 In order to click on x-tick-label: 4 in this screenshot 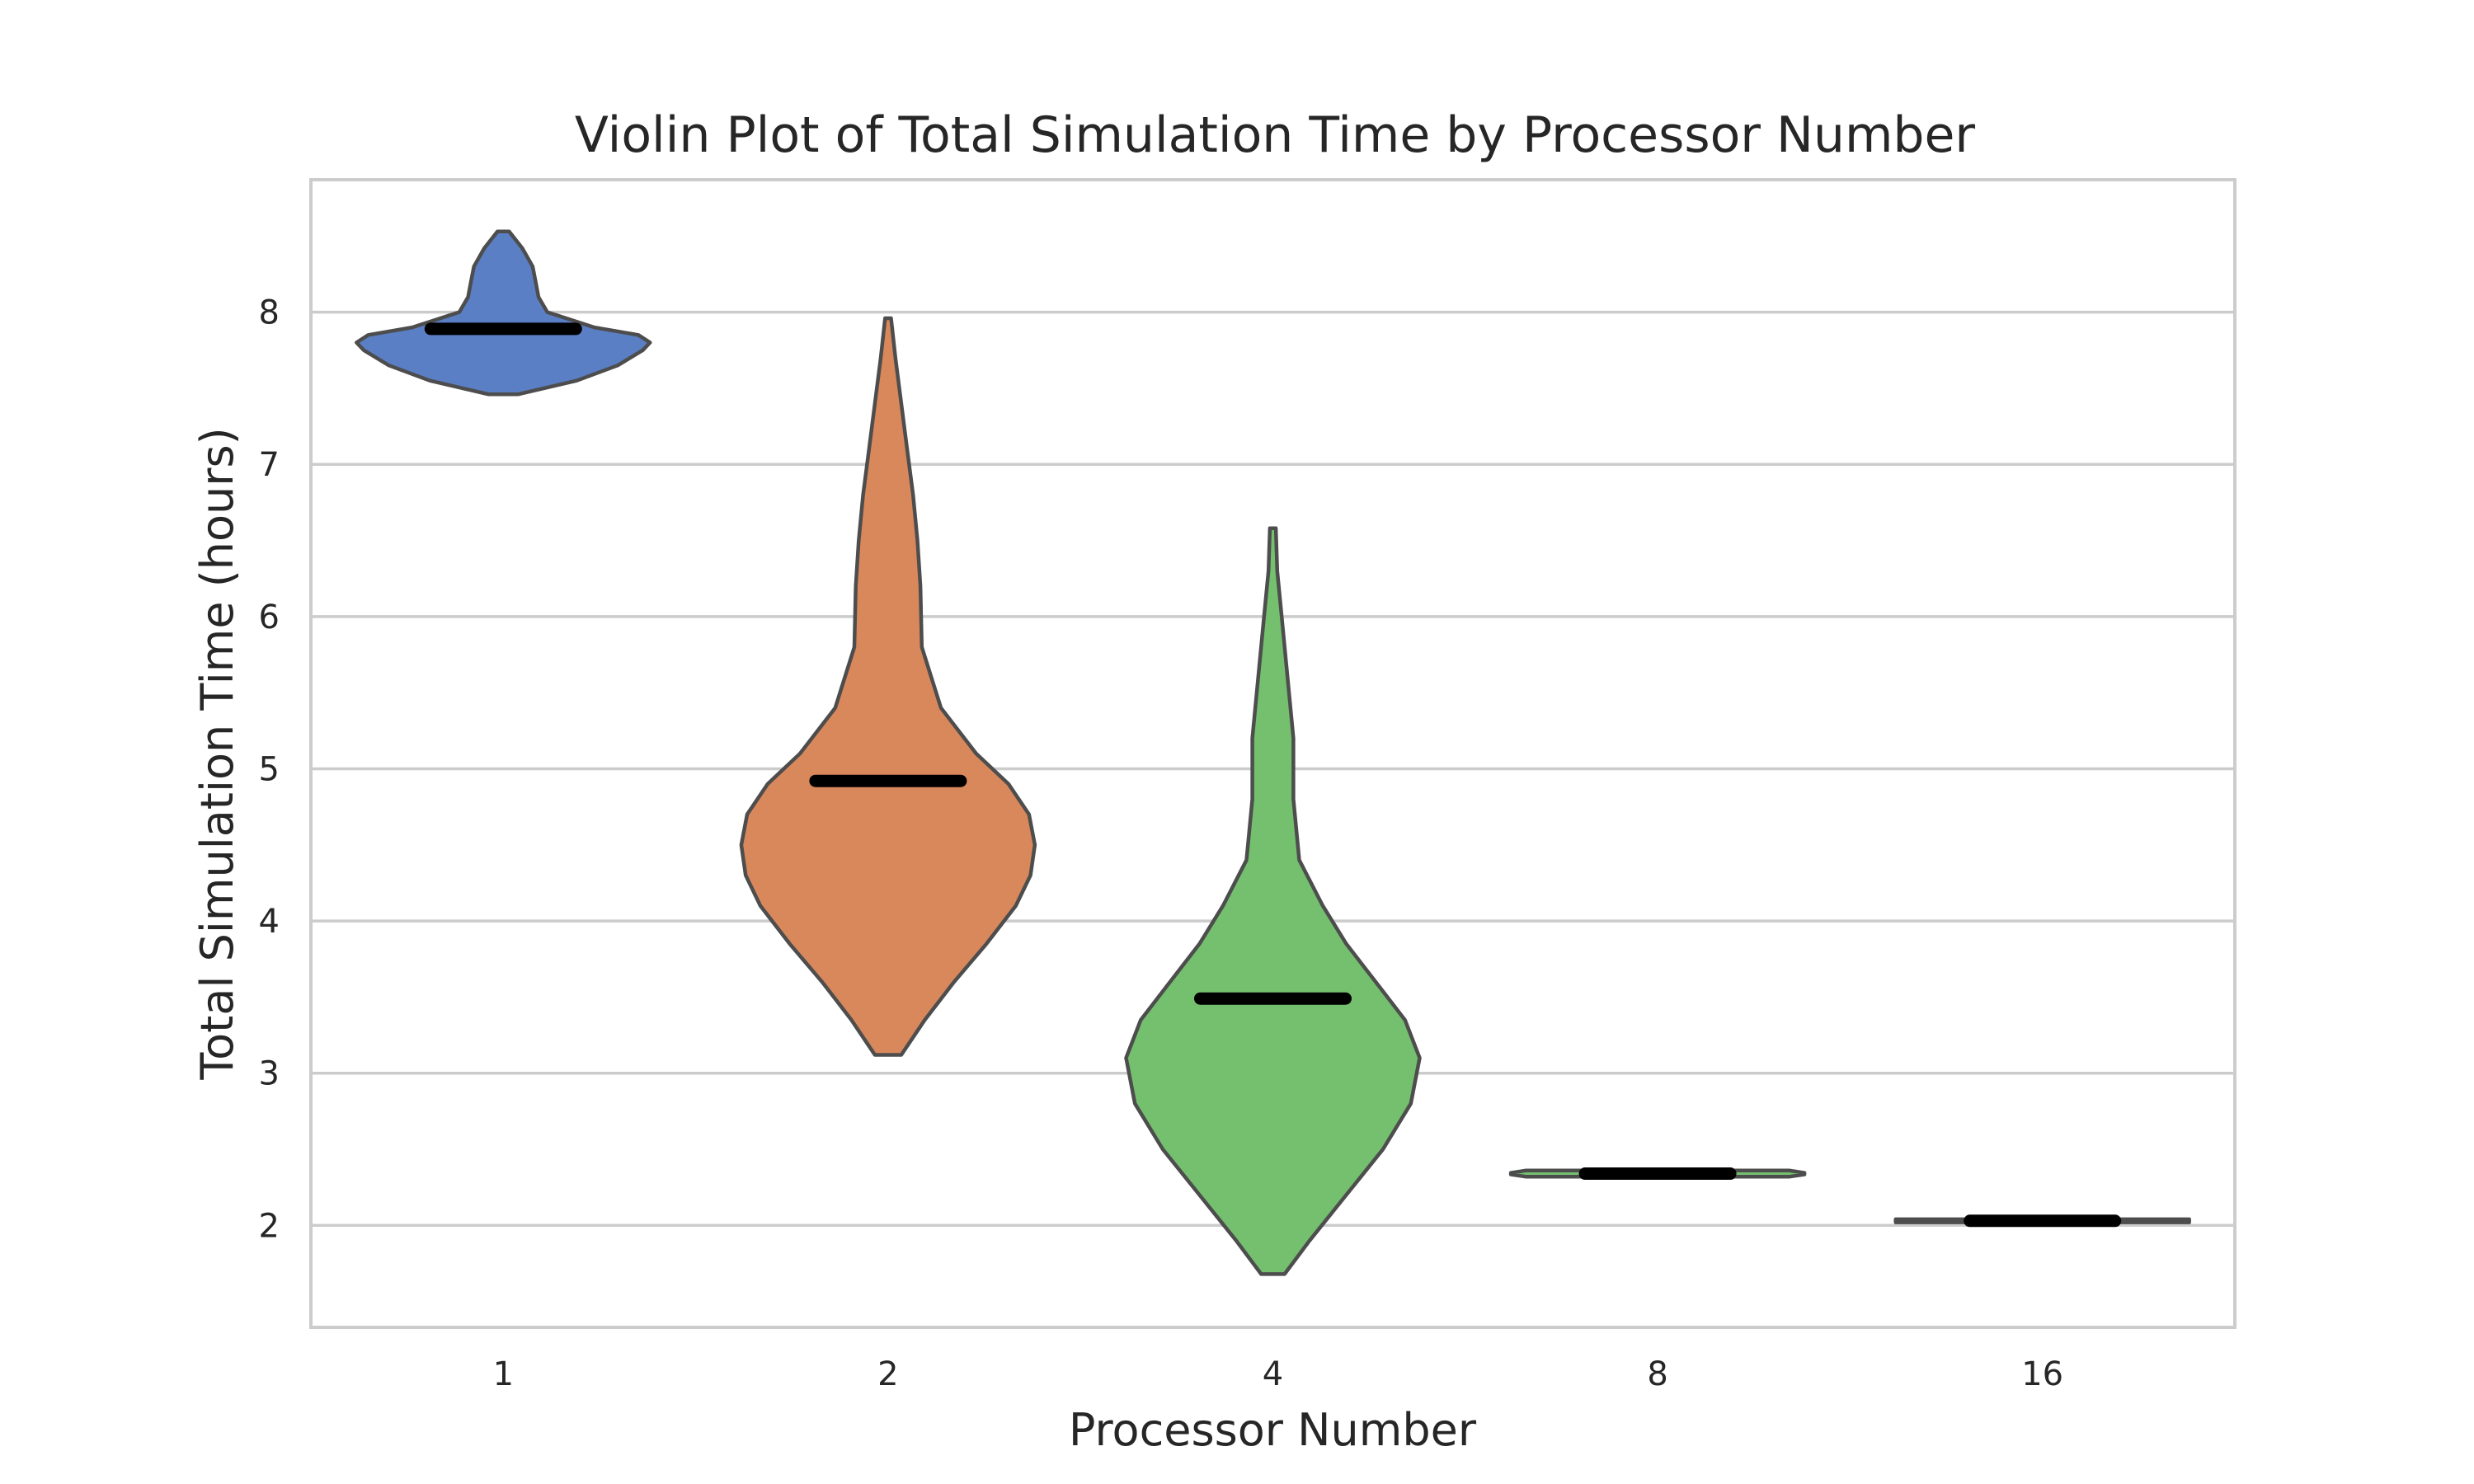, I will do `click(1273, 1374)`.